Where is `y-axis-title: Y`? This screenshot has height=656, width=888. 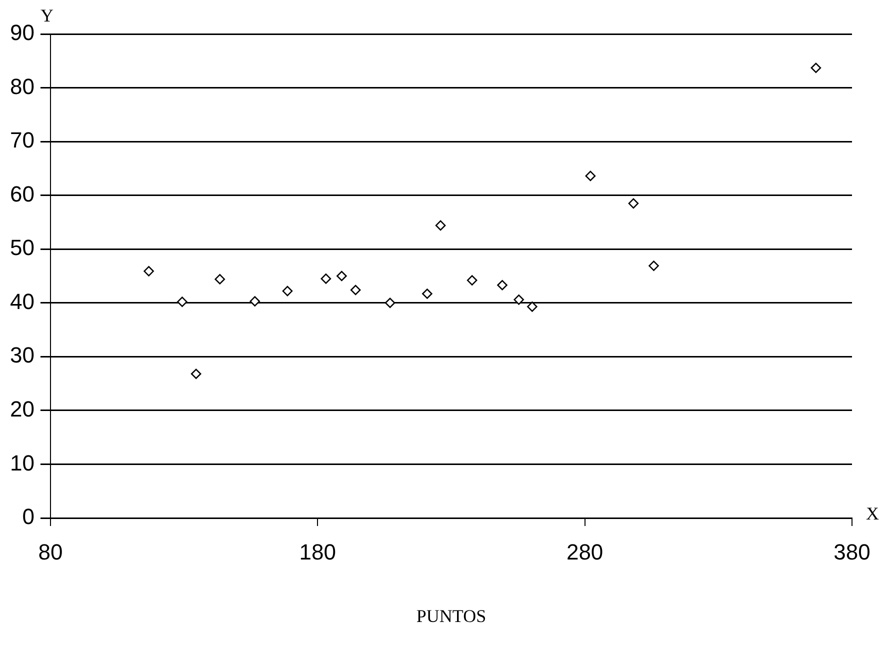 y-axis-title: Y is located at coordinates (47, 16).